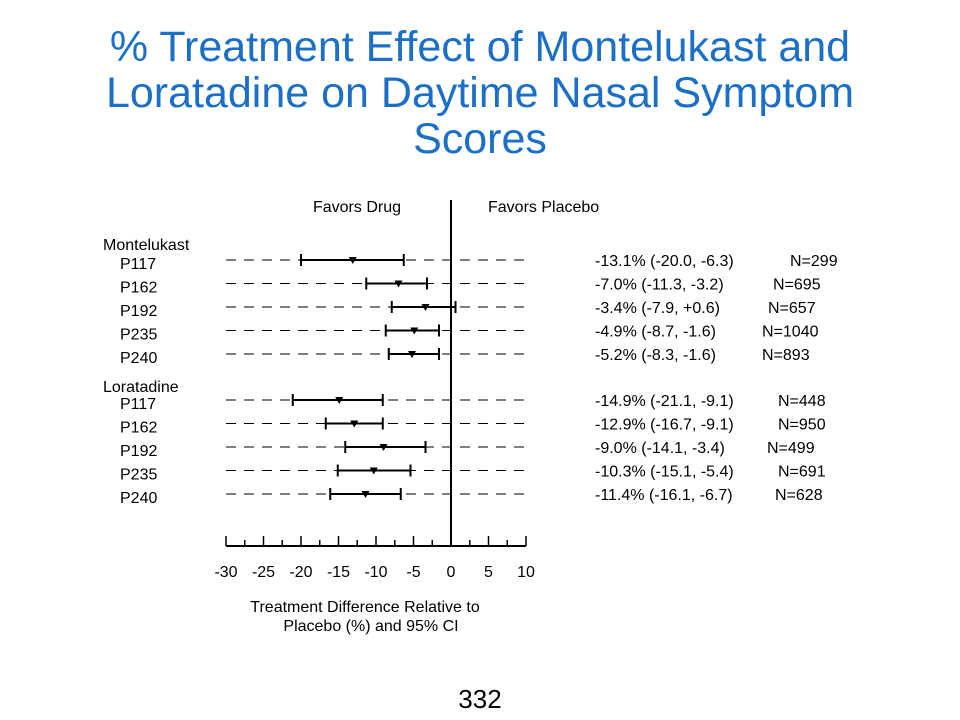  What do you see at coordinates (814, 261) in the screenshot?
I see `sample-size: N=299` at bounding box center [814, 261].